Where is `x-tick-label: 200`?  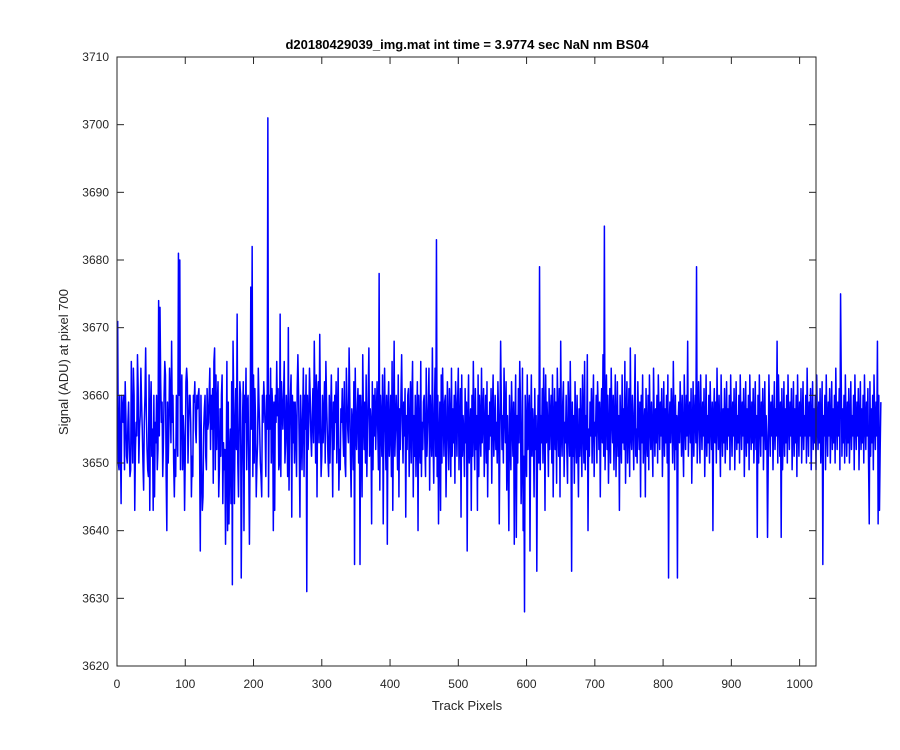
x-tick-label: 200 is located at coordinates (254, 684).